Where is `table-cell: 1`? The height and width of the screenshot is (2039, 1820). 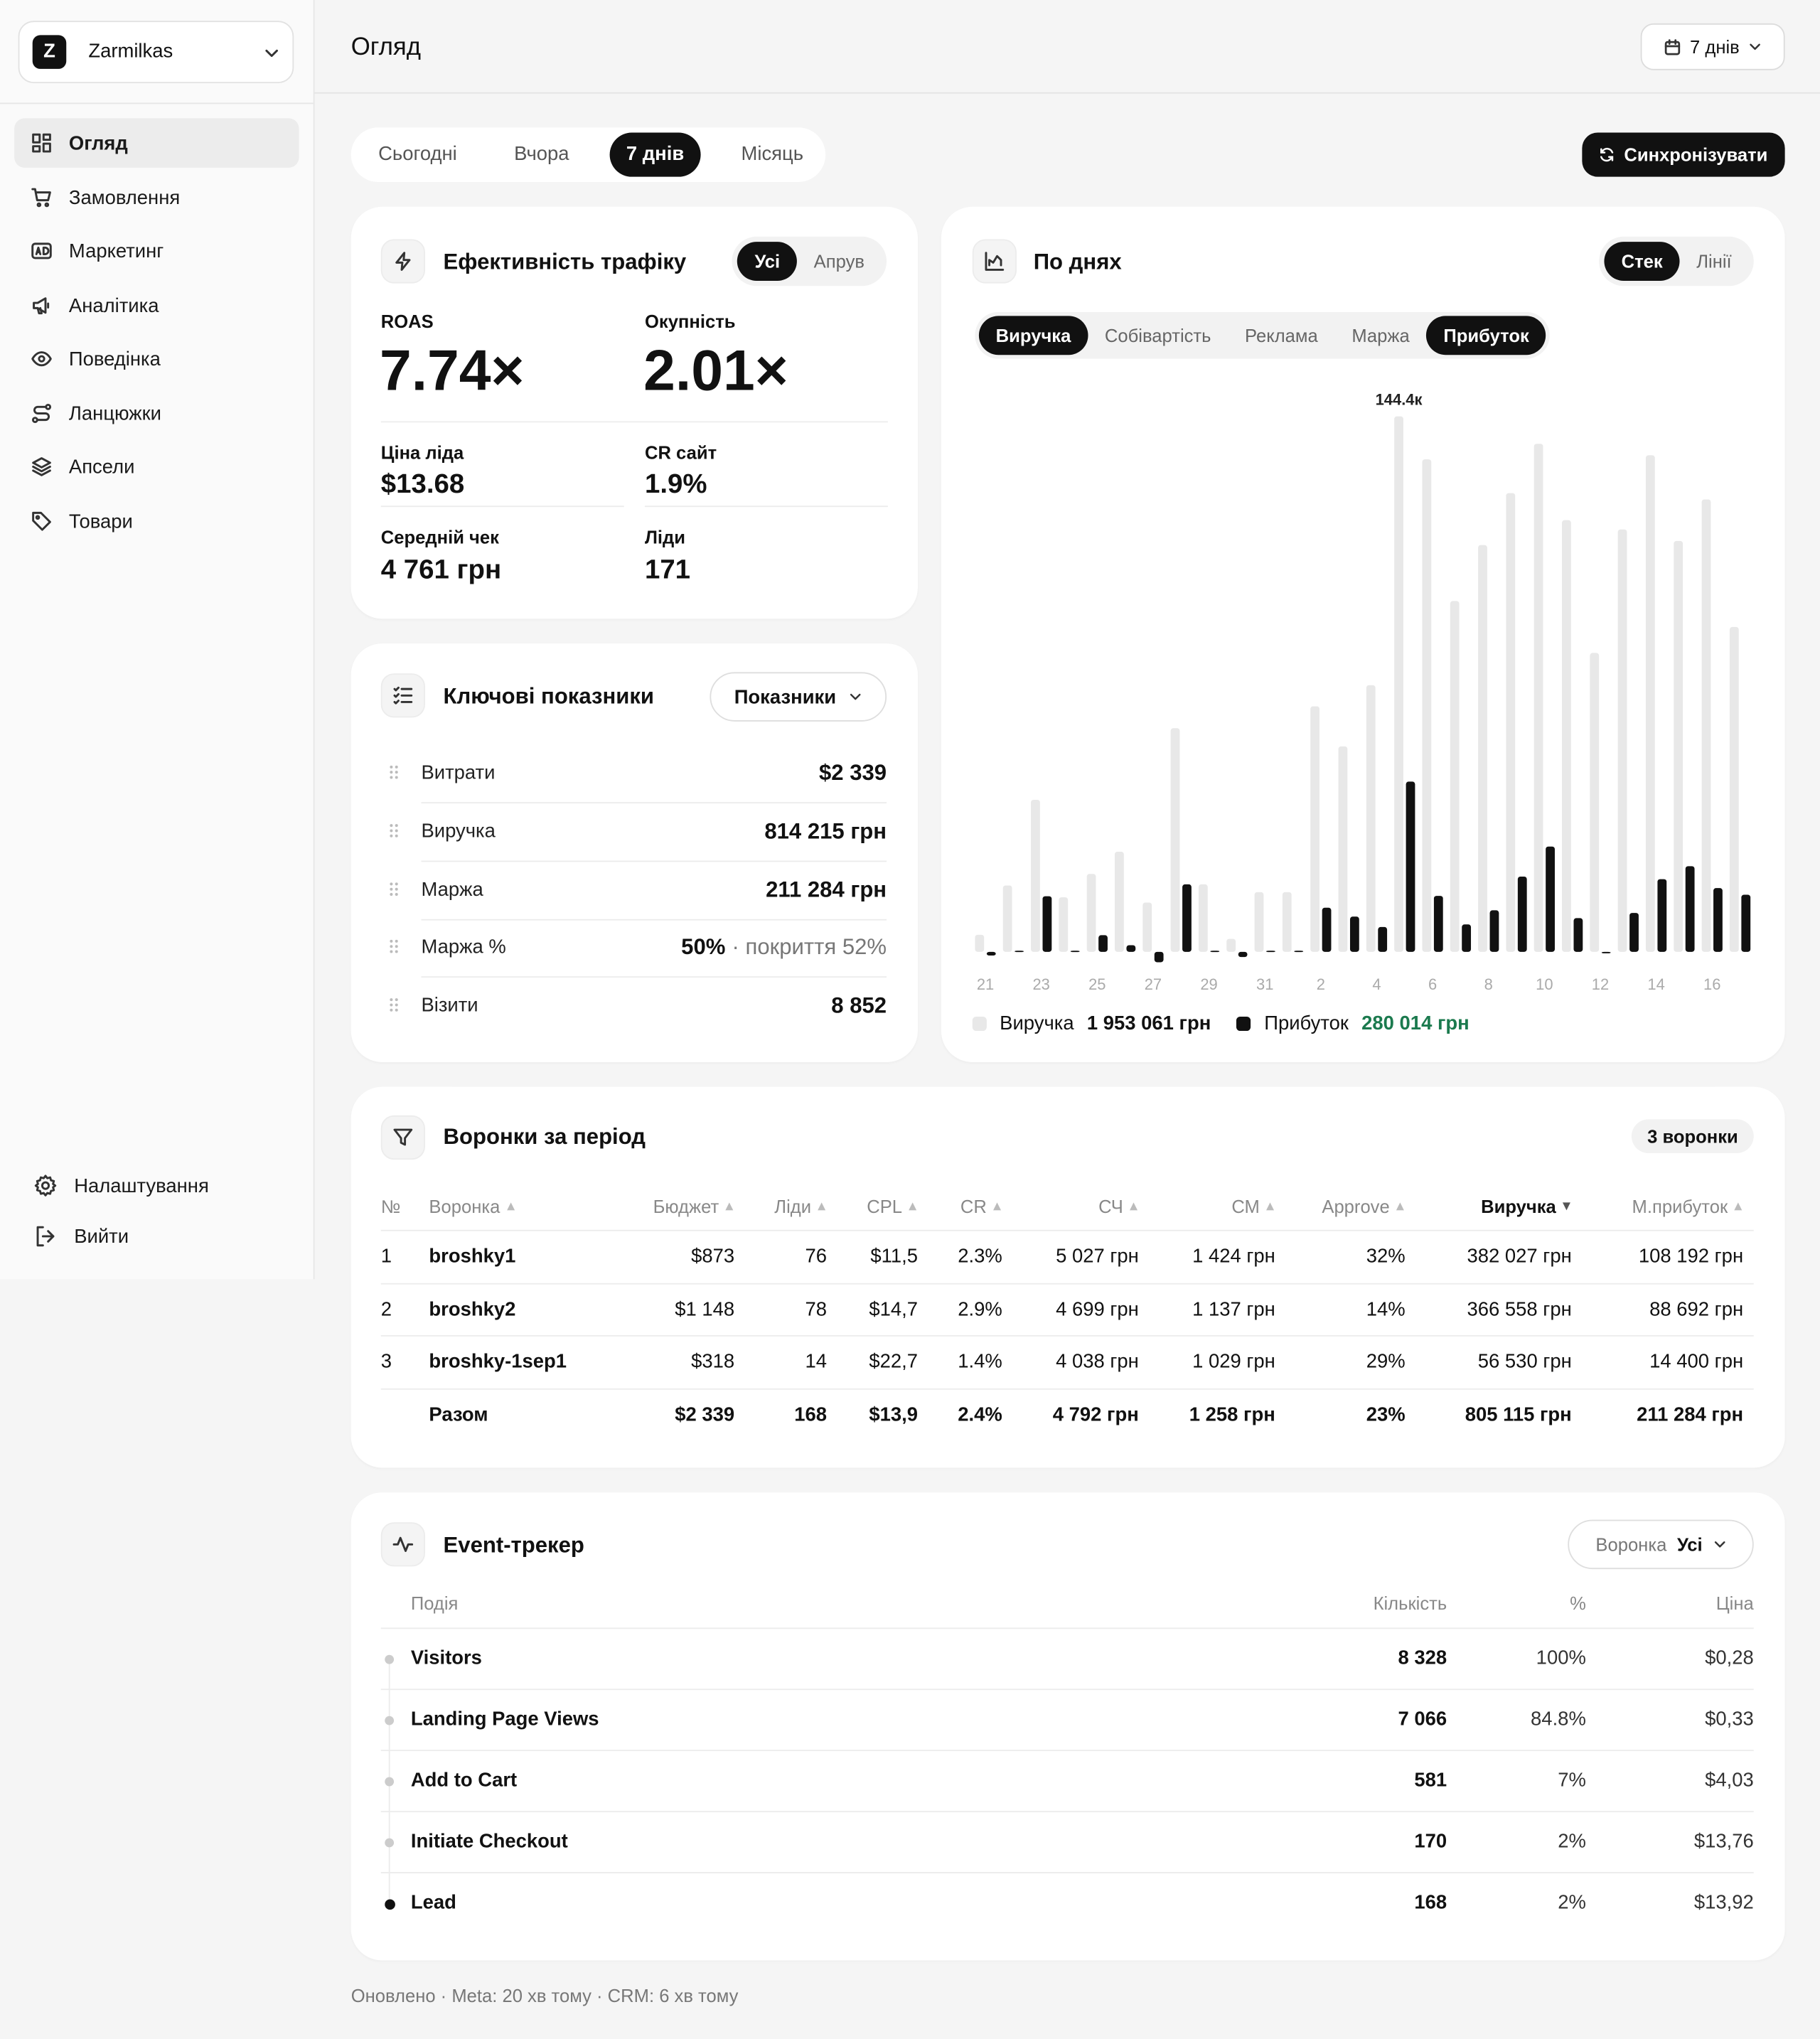
table-cell: 1 is located at coordinates (386, 1256).